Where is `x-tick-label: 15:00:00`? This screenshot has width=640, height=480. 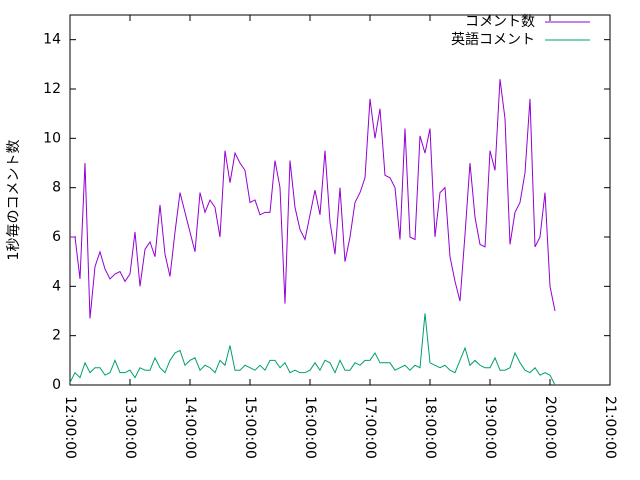
x-tick-label: 15:00:00 is located at coordinates (250, 427).